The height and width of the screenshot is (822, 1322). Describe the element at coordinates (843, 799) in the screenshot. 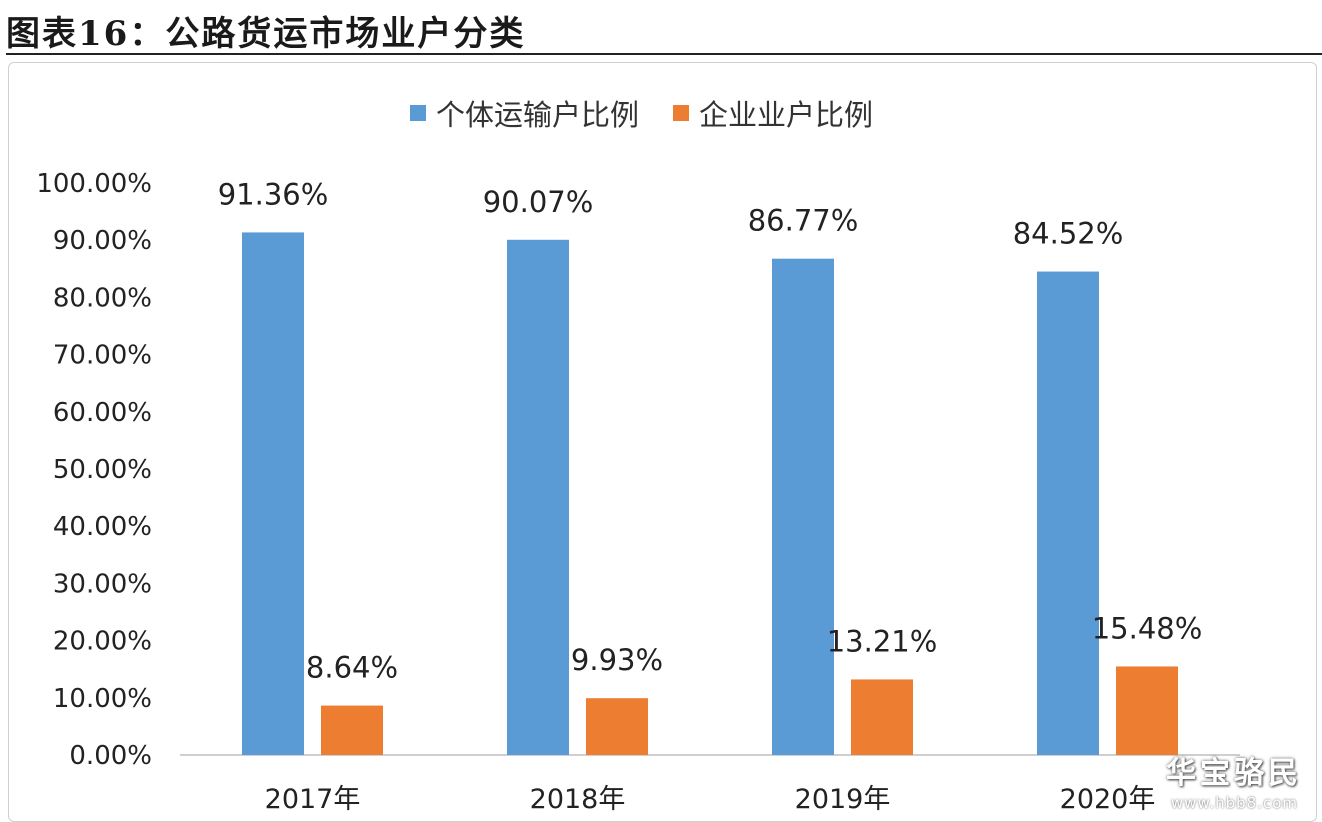

I see `x-category-label: 2019年` at that location.